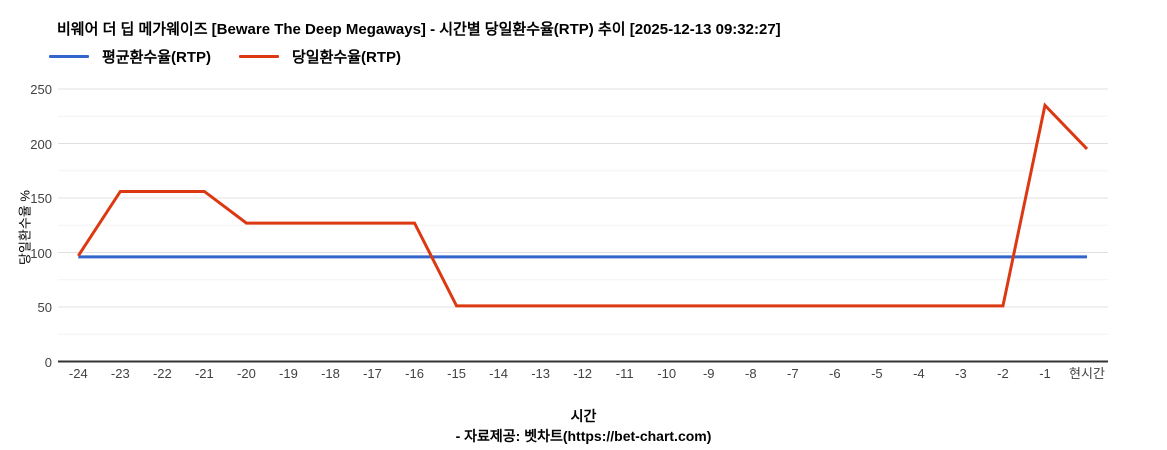  What do you see at coordinates (372, 373) in the screenshot?
I see `x-tick-label: -17` at bounding box center [372, 373].